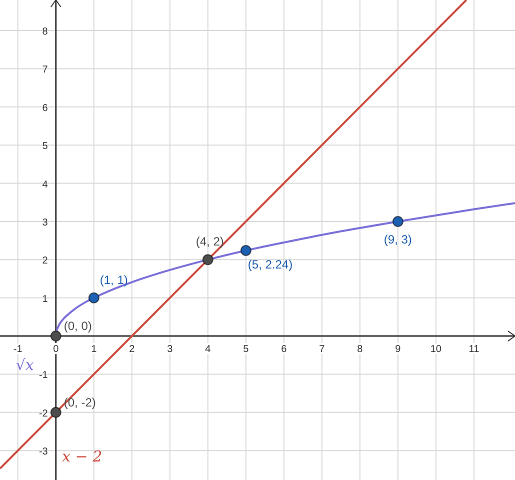 The width and height of the screenshot is (515, 480). Describe the element at coordinates (436, 350) in the screenshot. I see `x-tick-label: 10` at that location.